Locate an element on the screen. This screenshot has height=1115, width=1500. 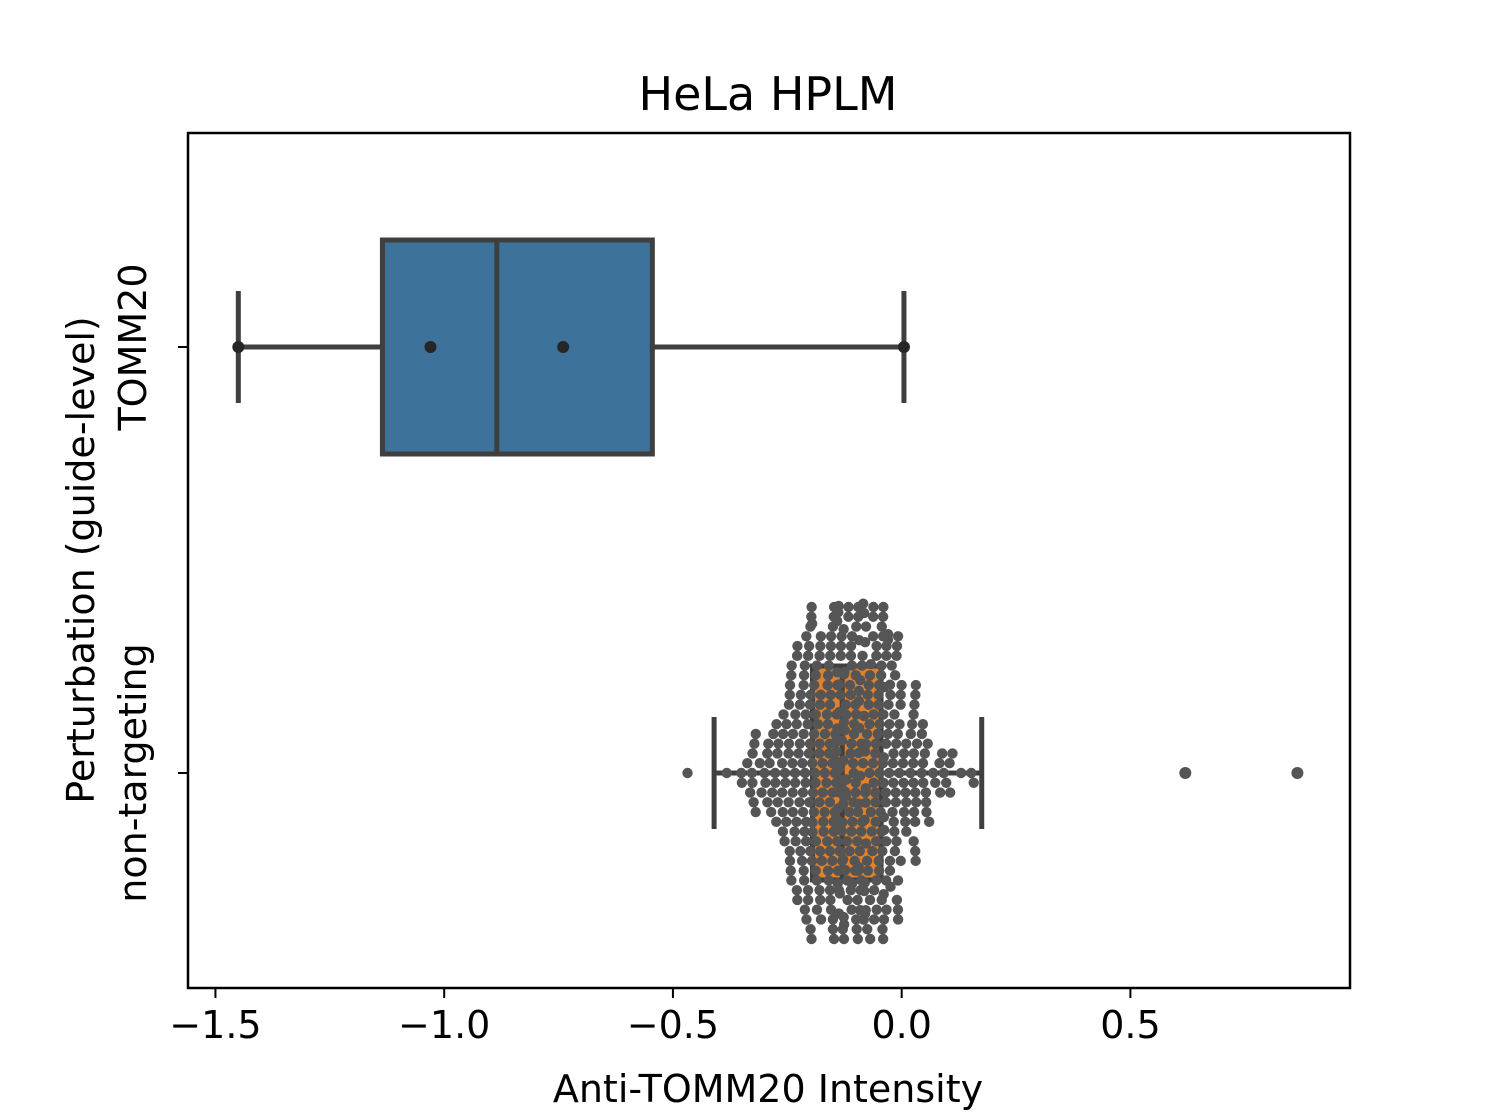
tomm20-point is located at coordinates (563, 347).